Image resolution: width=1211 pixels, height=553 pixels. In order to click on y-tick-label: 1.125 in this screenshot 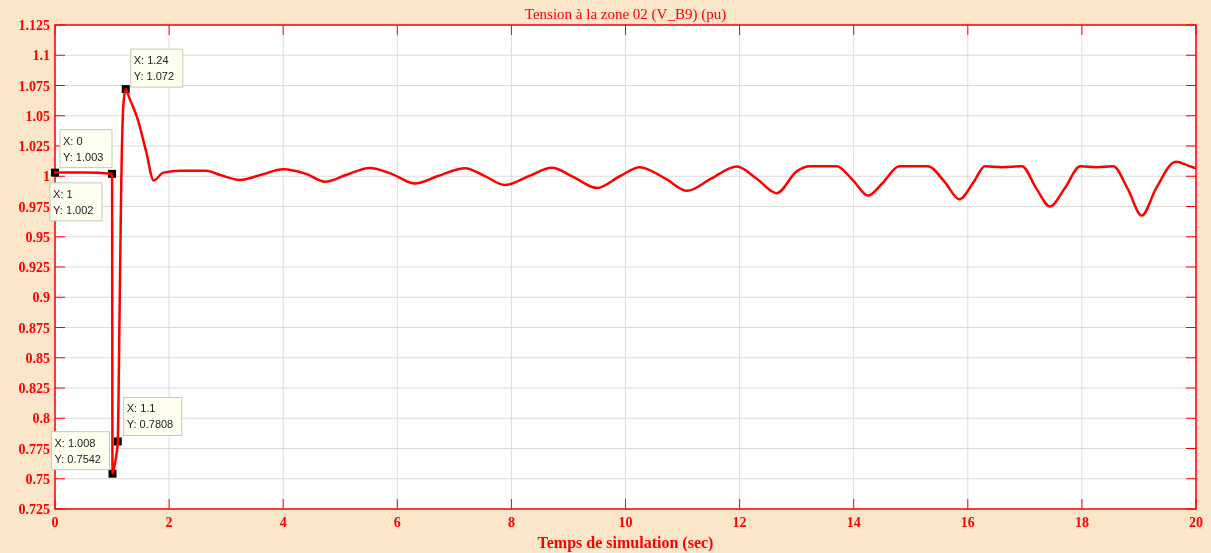, I will do `click(34, 25)`.